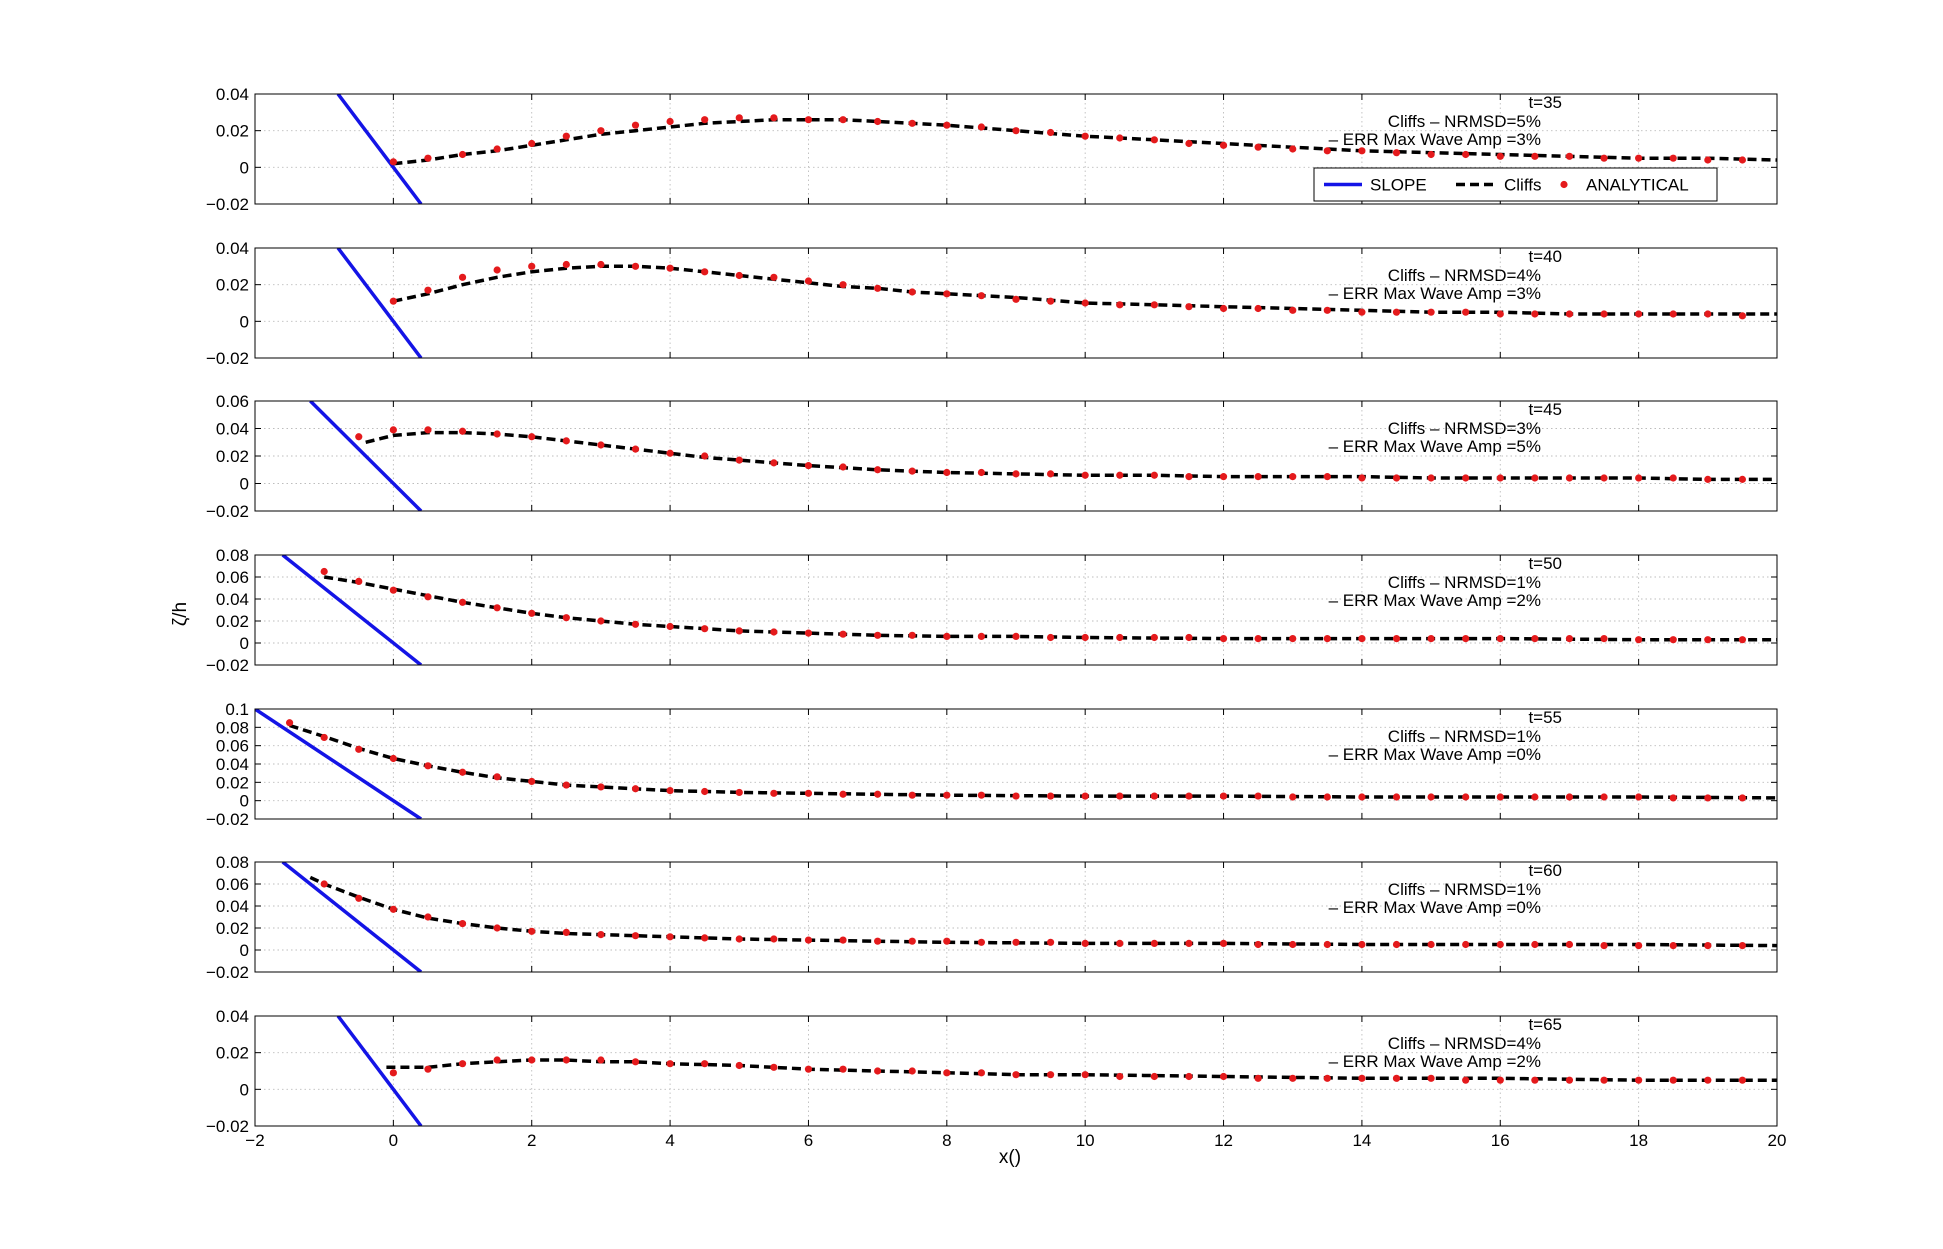 The width and height of the screenshot is (1943, 1249). What do you see at coordinates (180, 614) in the screenshot?
I see `y-axis-label: ζ/h` at bounding box center [180, 614].